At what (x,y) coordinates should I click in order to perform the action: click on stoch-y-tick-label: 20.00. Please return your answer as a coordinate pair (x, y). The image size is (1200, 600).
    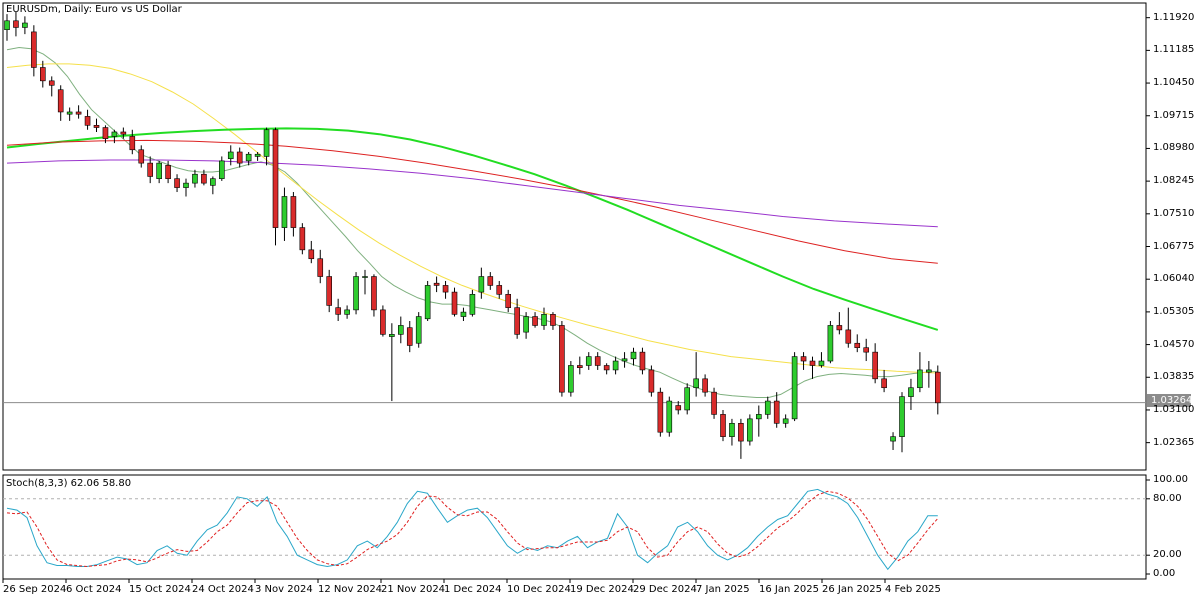
    Looking at the image, I should click on (1167, 555).